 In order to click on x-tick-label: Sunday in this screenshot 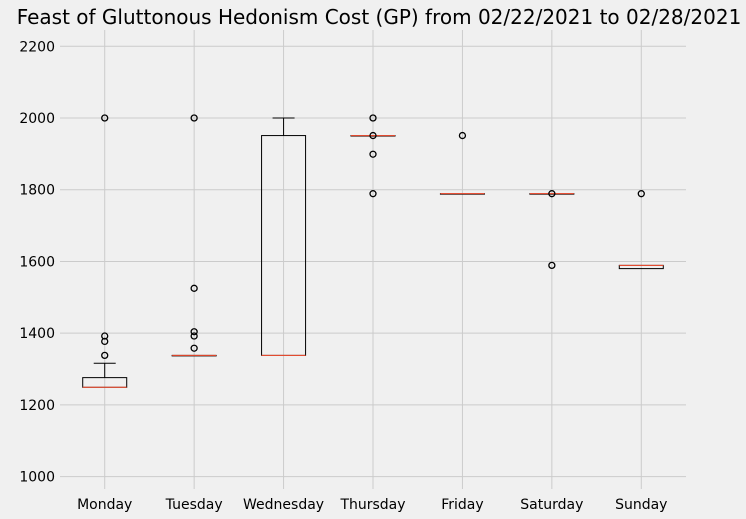, I will do `click(641, 505)`.